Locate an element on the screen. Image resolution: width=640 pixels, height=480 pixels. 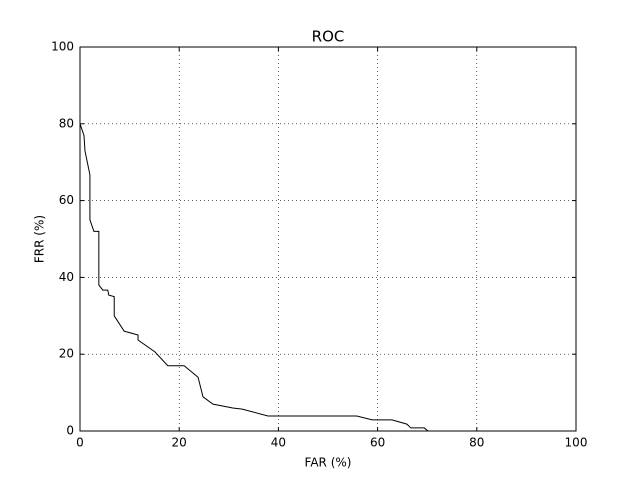
x-tick-label: 60 is located at coordinates (377, 443).